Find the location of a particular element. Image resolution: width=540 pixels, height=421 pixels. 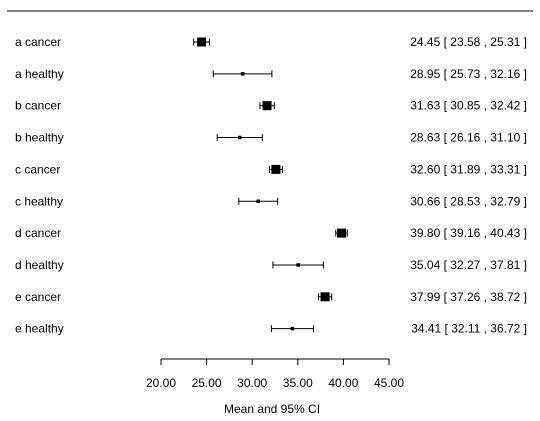

forest-row: d cancer 39.80 [ 39.16 , 40.43 ] is located at coordinates (271, 233).